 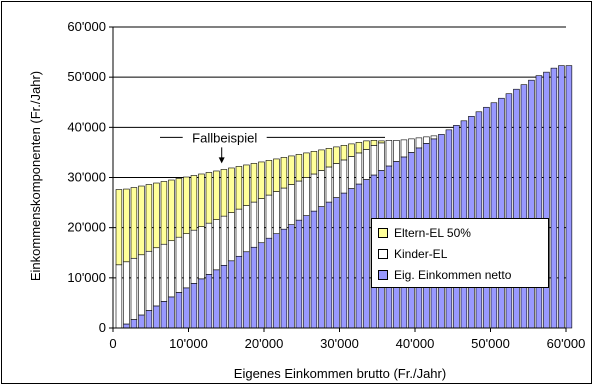 What do you see at coordinates (340, 373) in the screenshot?
I see `x-axis-label: Eigenes Einkommen brutto (Fr./Jahr)` at bounding box center [340, 373].